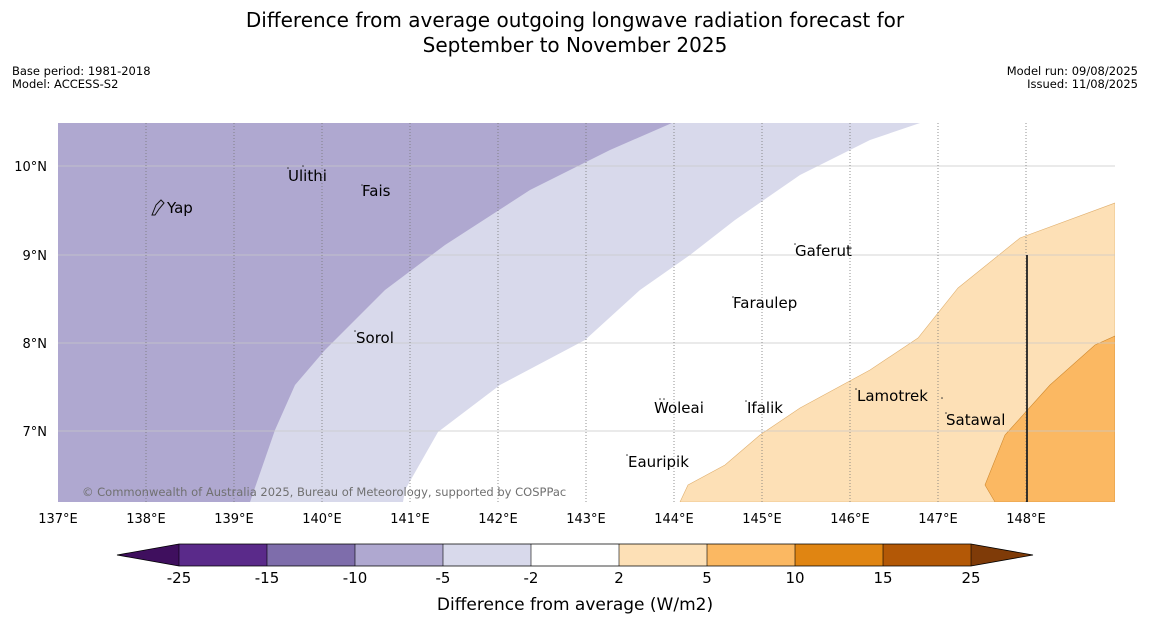 The height and width of the screenshot is (644, 1150). What do you see at coordinates (575, 605) in the screenshot?
I see `colorbar-label: Difference from average (W/m2)` at bounding box center [575, 605].